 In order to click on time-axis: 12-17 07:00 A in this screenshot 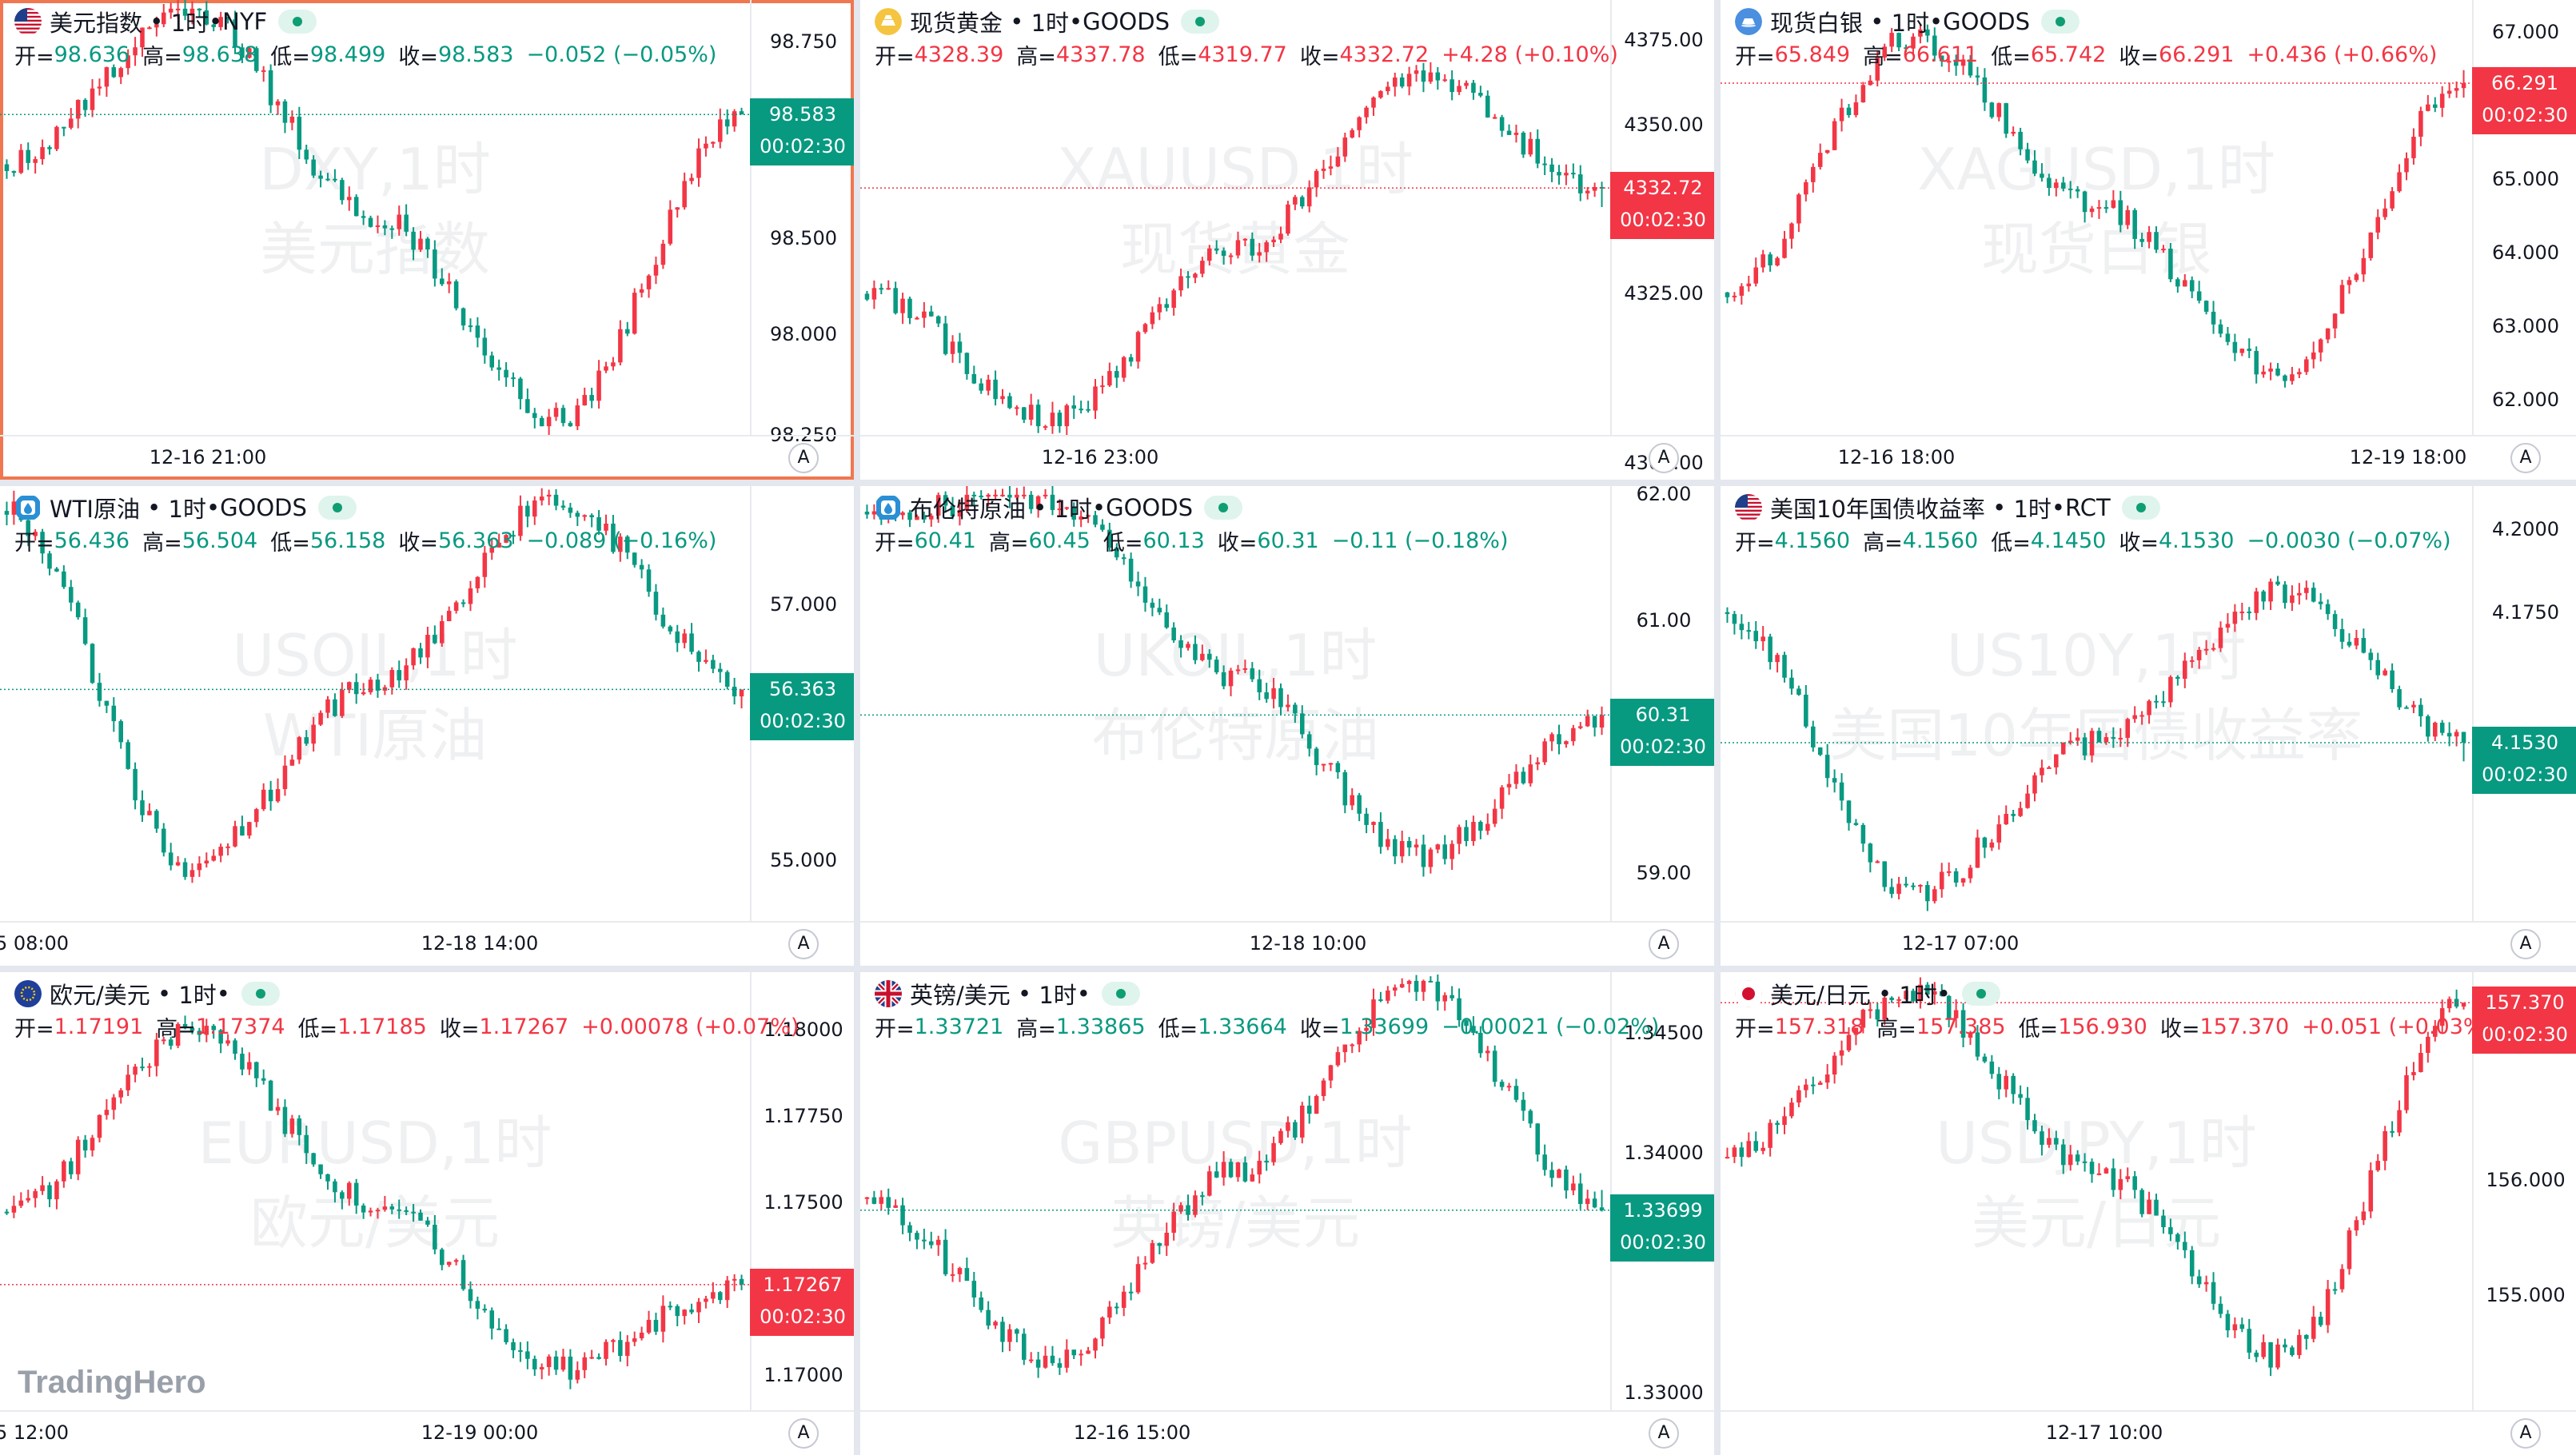, I will do `click(2148, 944)`.